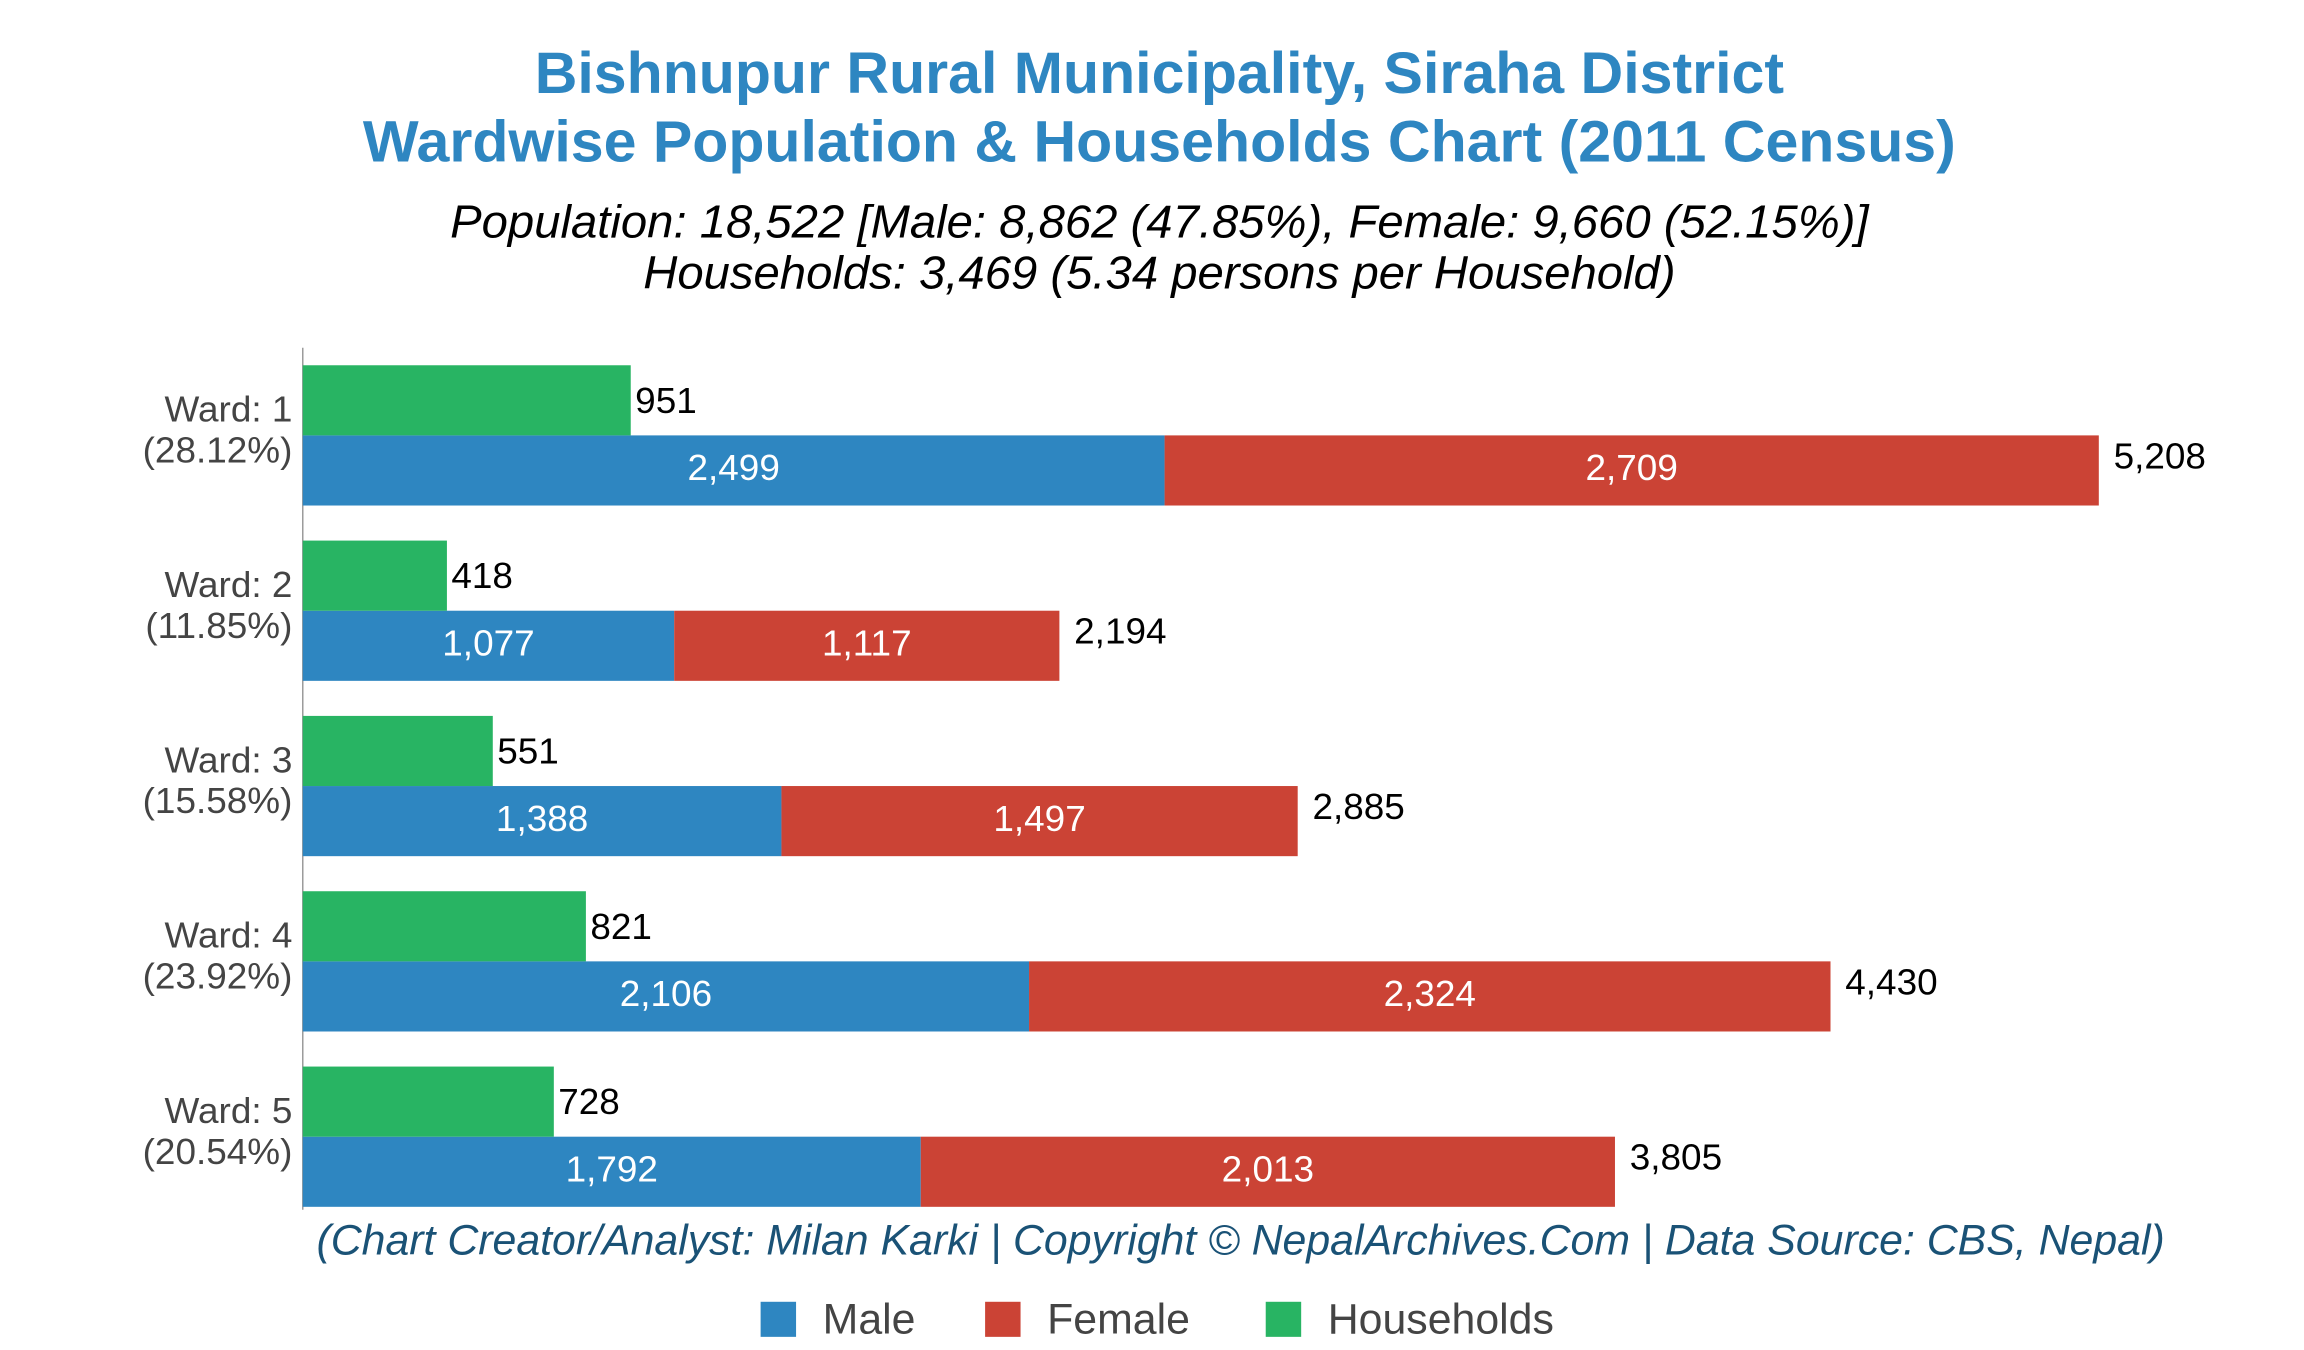 The image size is (2304, 1350). What do you see at coordinates (218, 625) in the screenshot?
I see `y-tick-label: (11.85%)` at bounding box center [218, 625].